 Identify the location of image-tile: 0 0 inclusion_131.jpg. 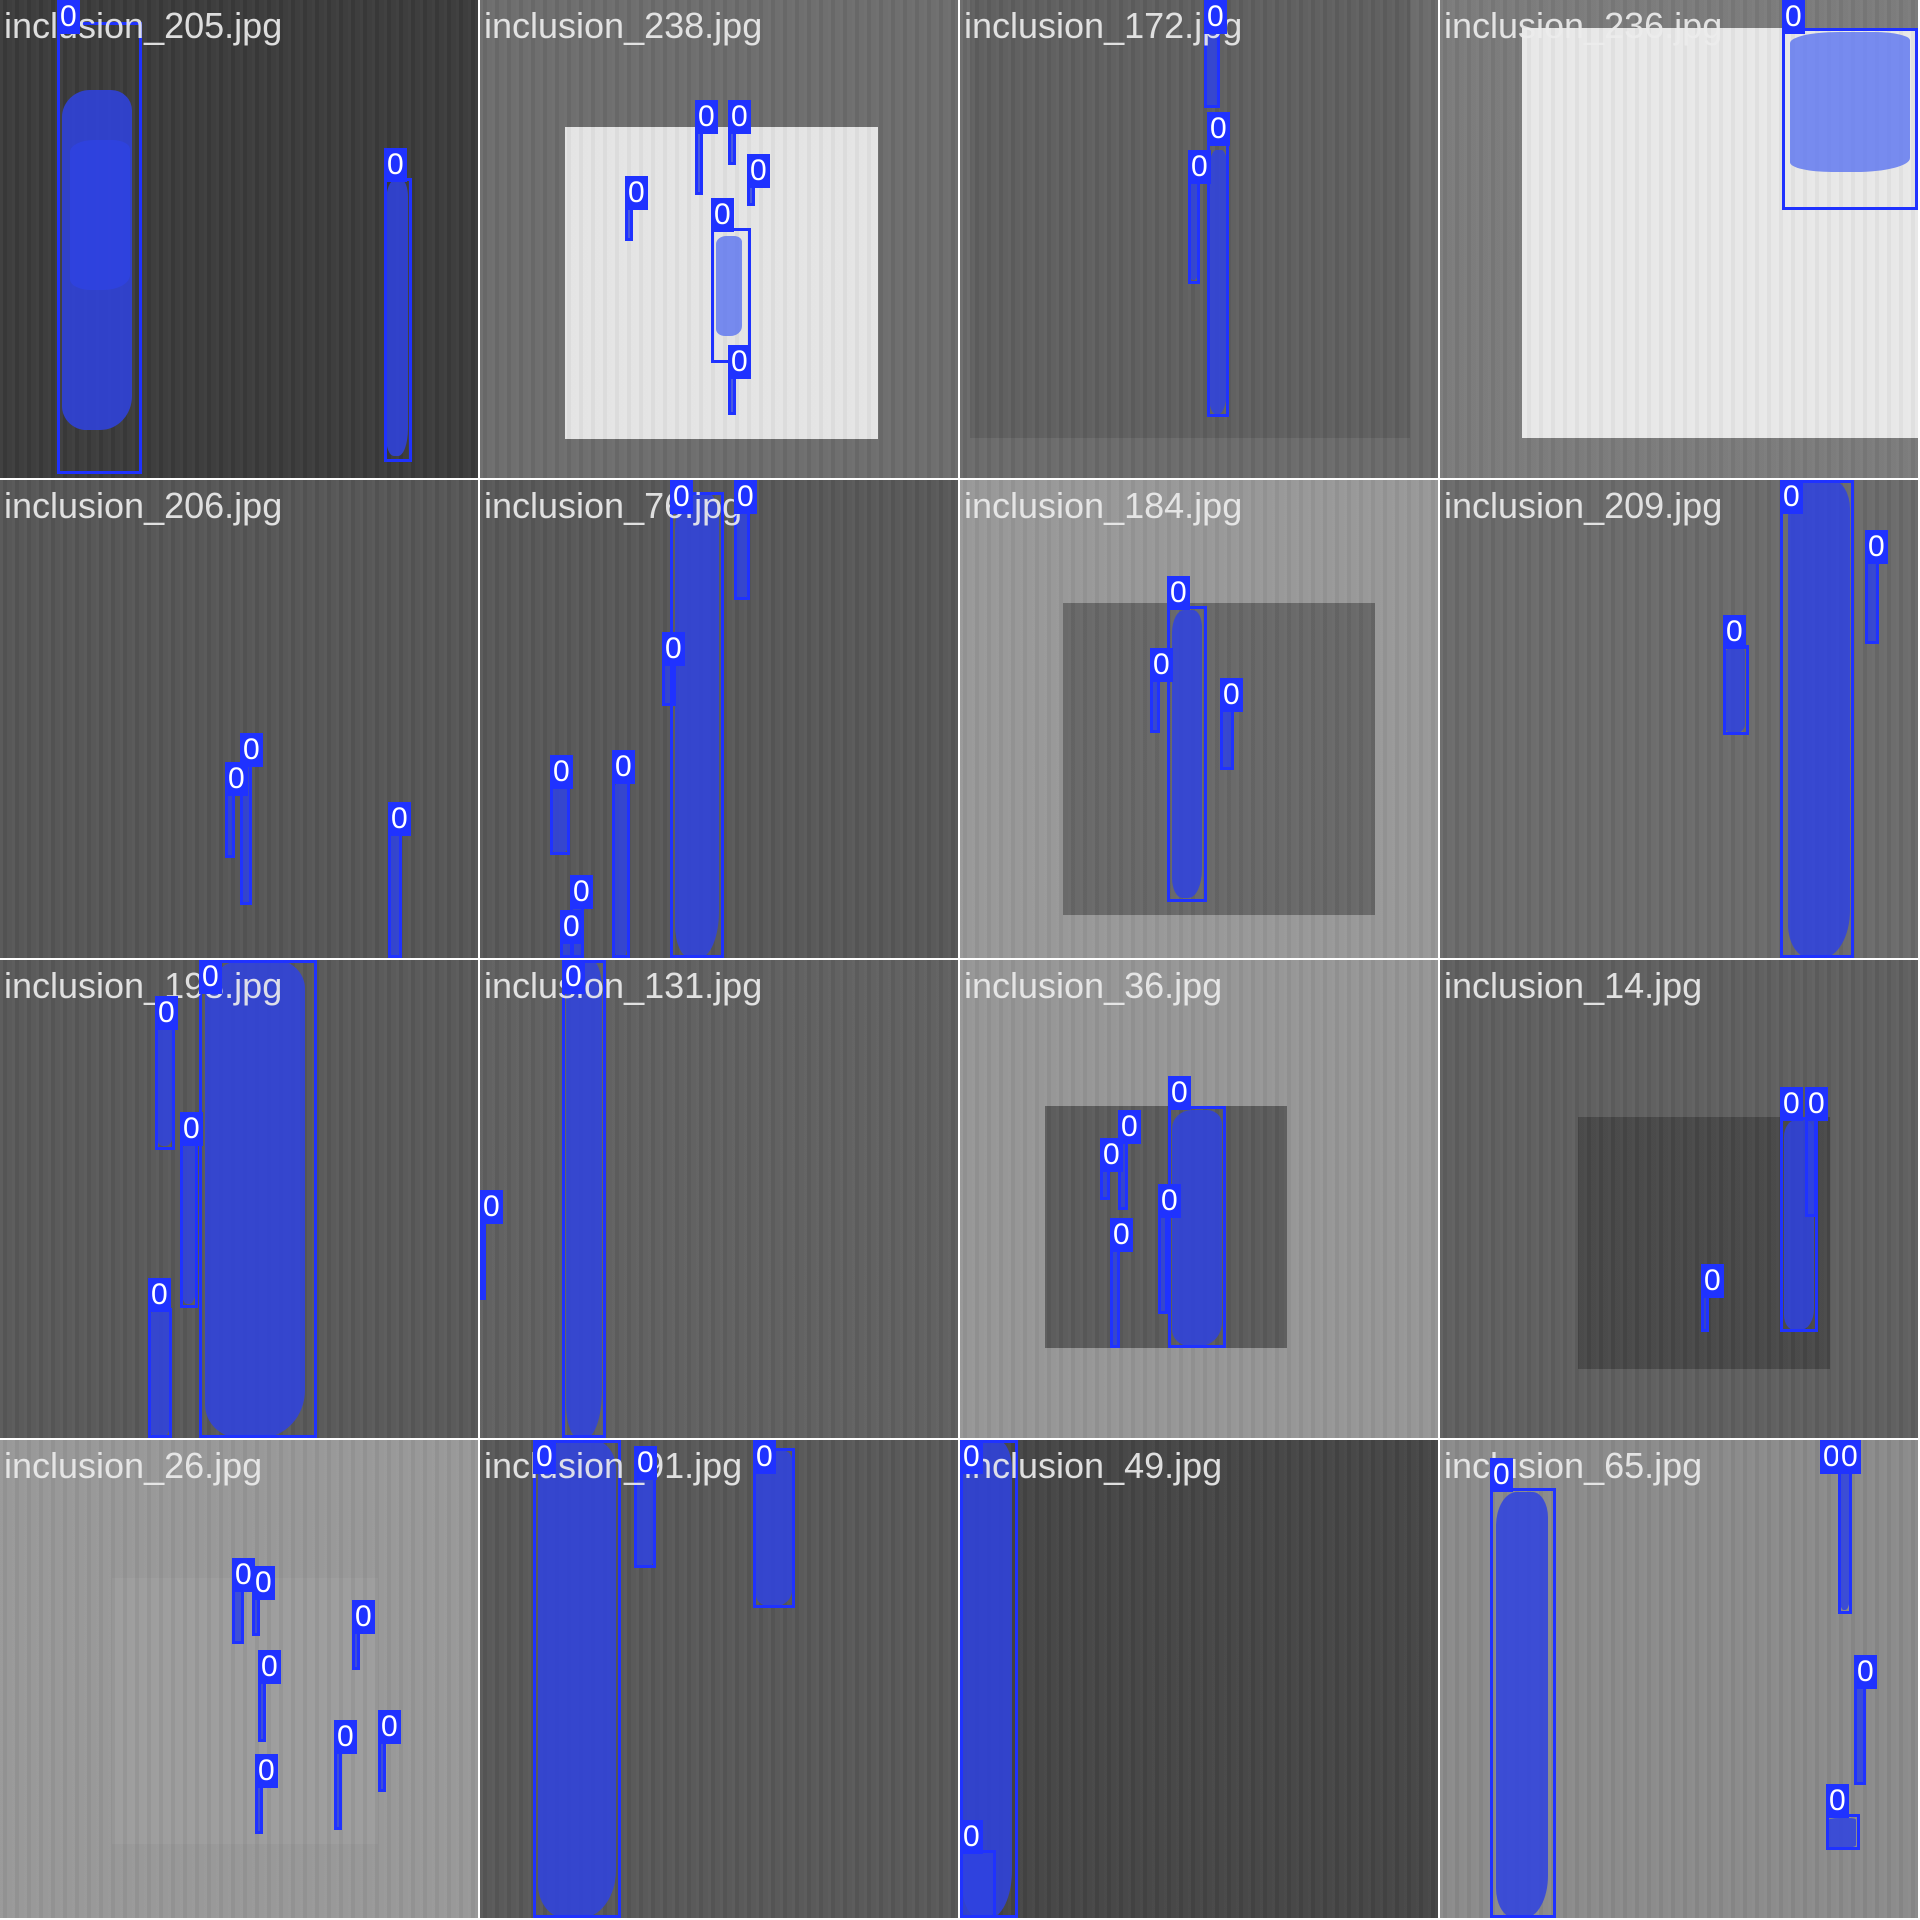
(719, 1199).